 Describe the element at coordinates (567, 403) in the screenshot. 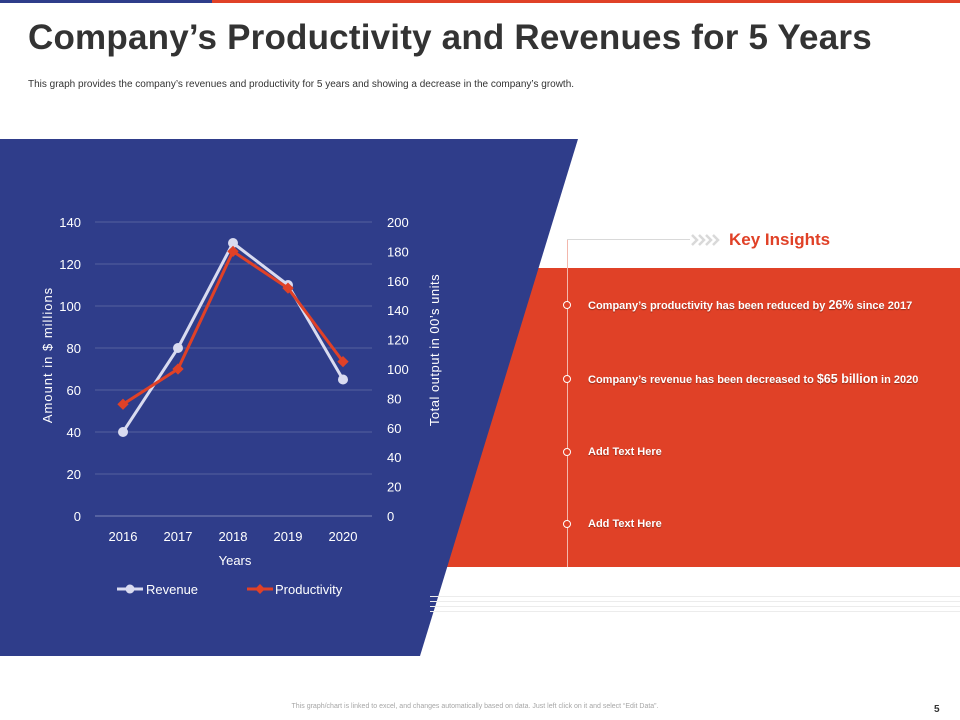

I see `timeline-line` at that location.